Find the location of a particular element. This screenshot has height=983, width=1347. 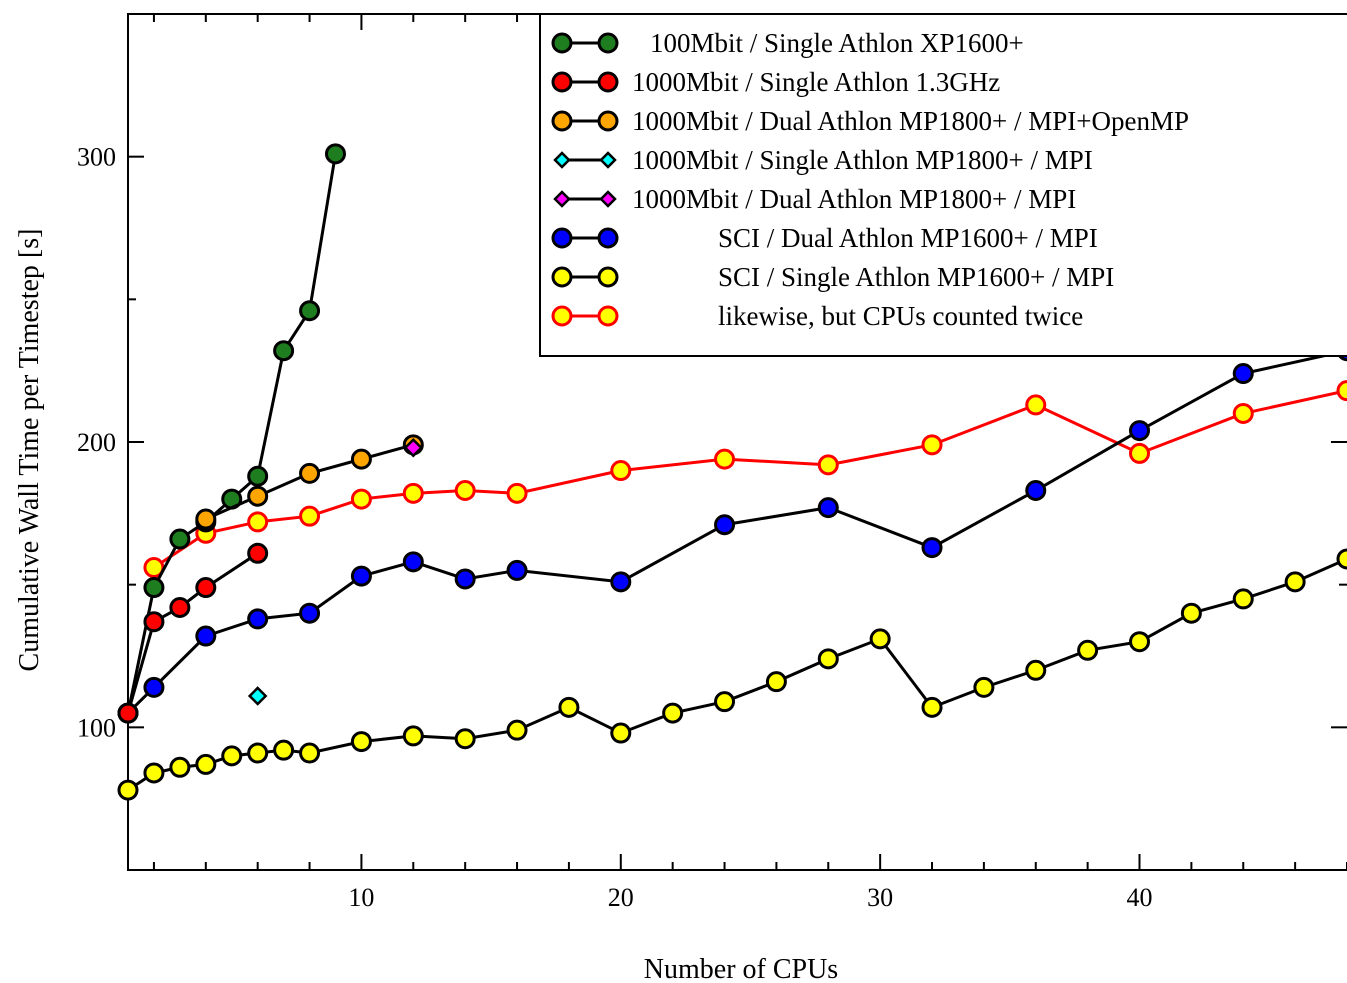

y-tick-label: 300 is located at coordinates (96, 157).